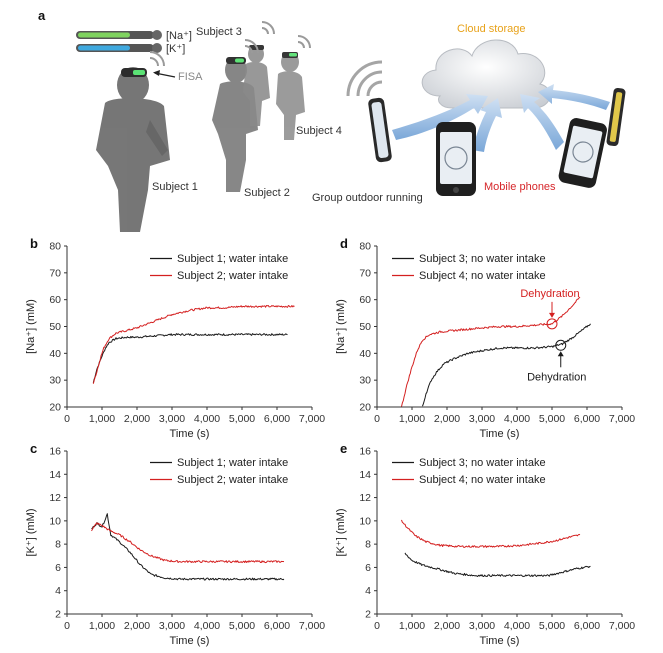 This screenshot has height=653, width=663. I want to click on k-sensor-icon, so click(119, 48).